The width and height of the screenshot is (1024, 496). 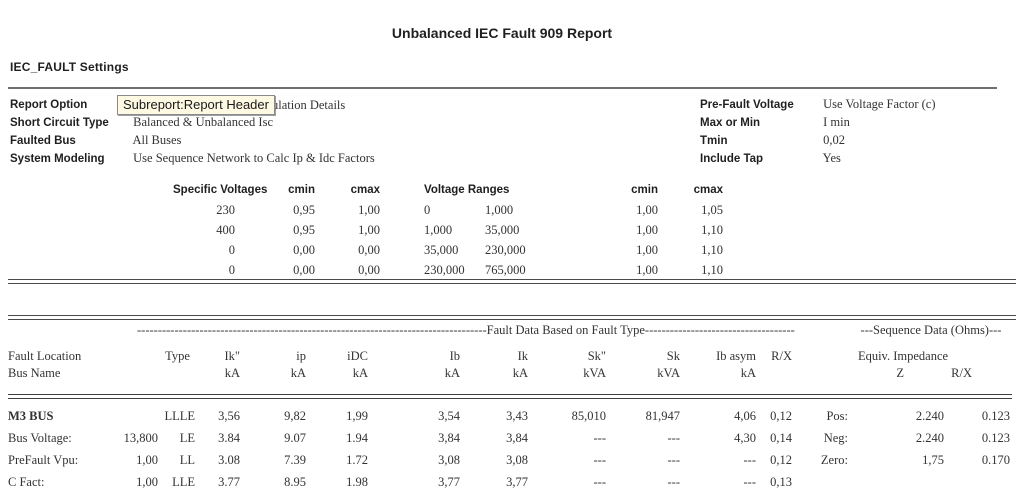 I want to click on cell-range-low: 35,000, so click(x=441, y=250).